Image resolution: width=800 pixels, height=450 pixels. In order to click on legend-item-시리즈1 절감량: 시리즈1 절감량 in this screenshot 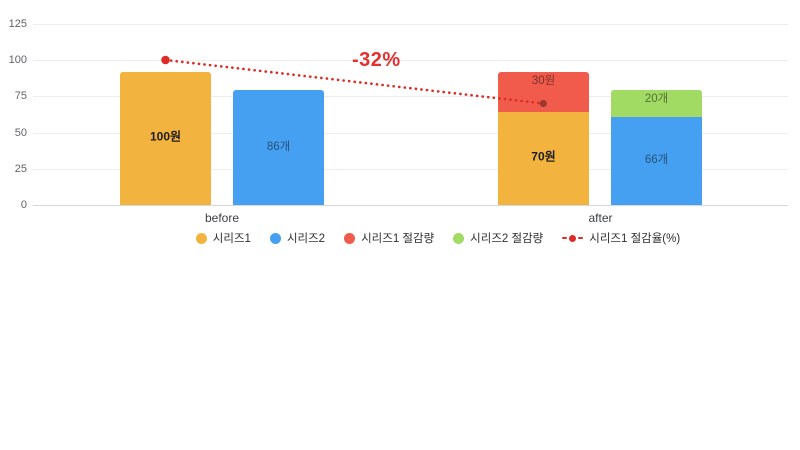, I will do `click(389, 238)`.